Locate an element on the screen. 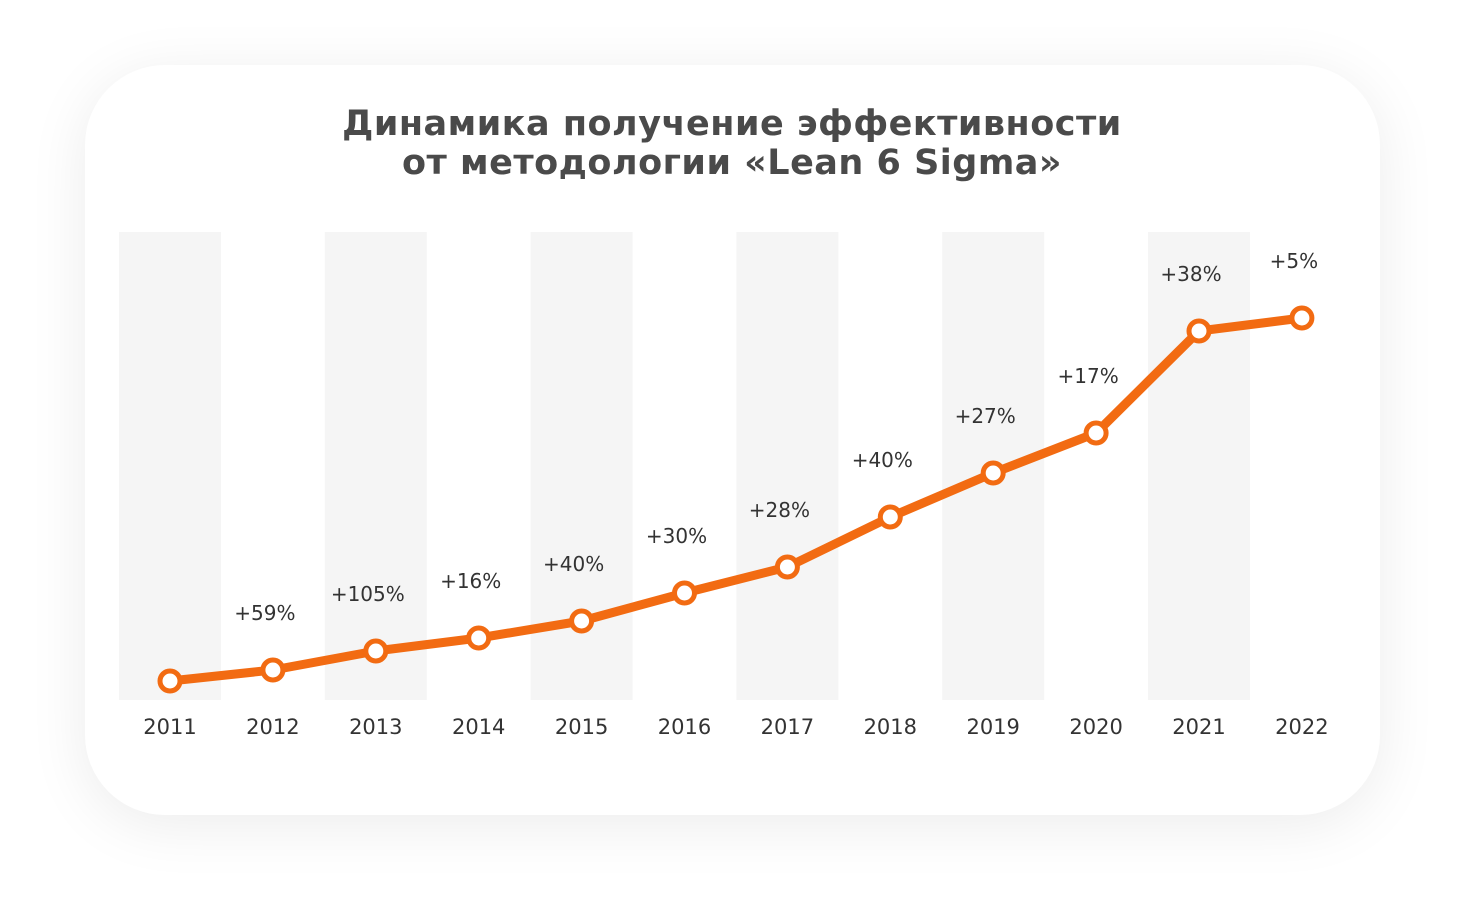  chart-title-line-1: Динамика получение эффективности is located at coordinates (732, 124).